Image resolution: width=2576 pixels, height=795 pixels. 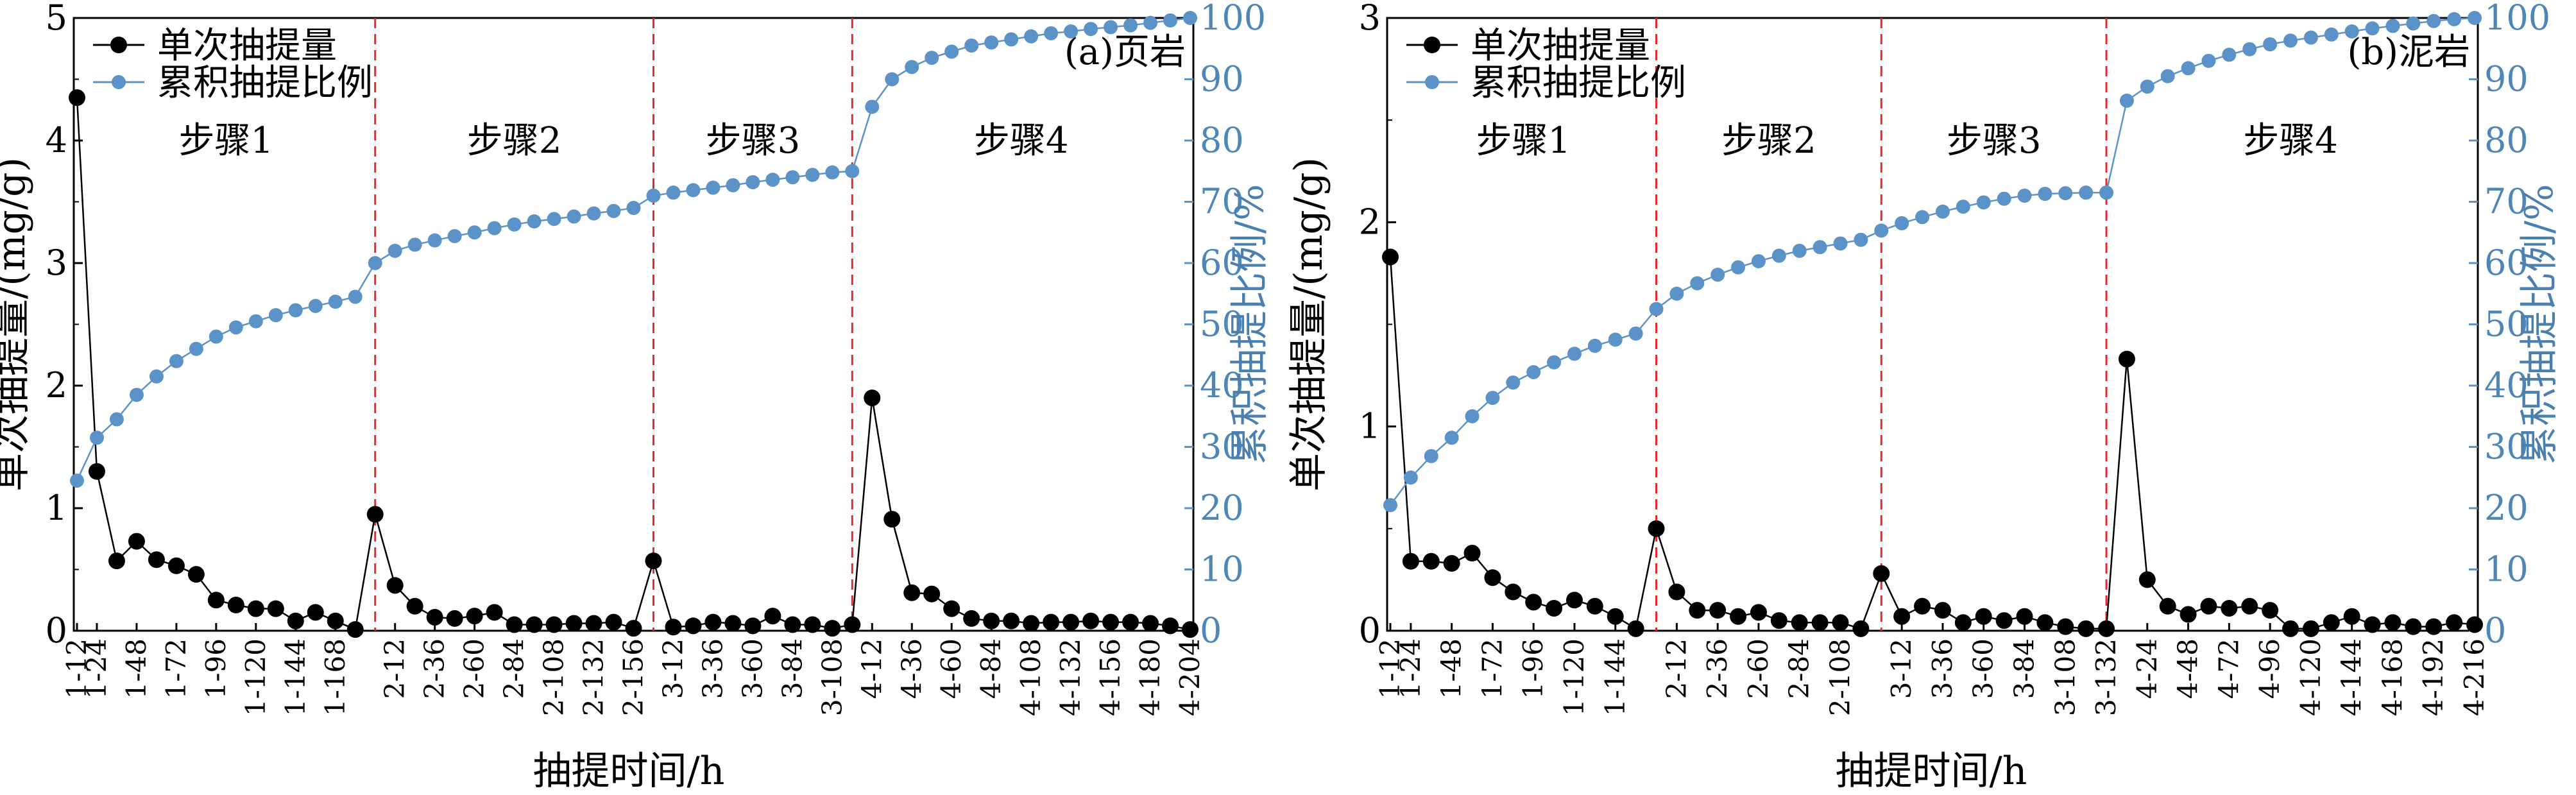 What do you see at coordinates (2506, 140) in the screenshot?
I see `right-y-tick-label: 80` at bounding box center [2506, 140].